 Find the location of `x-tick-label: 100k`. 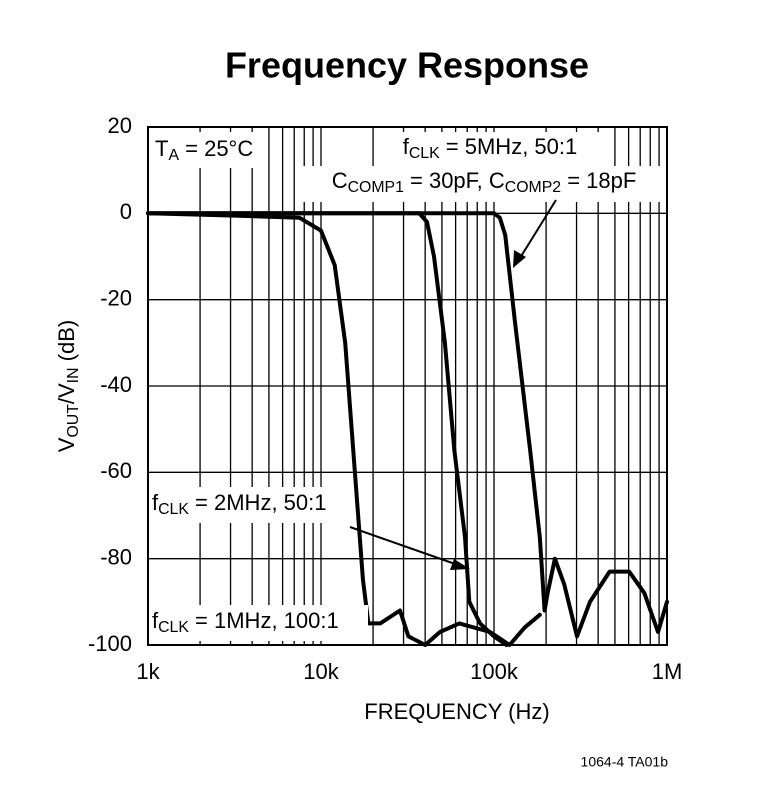

x-tick-label: 100k is located at coordinates (494, 671).